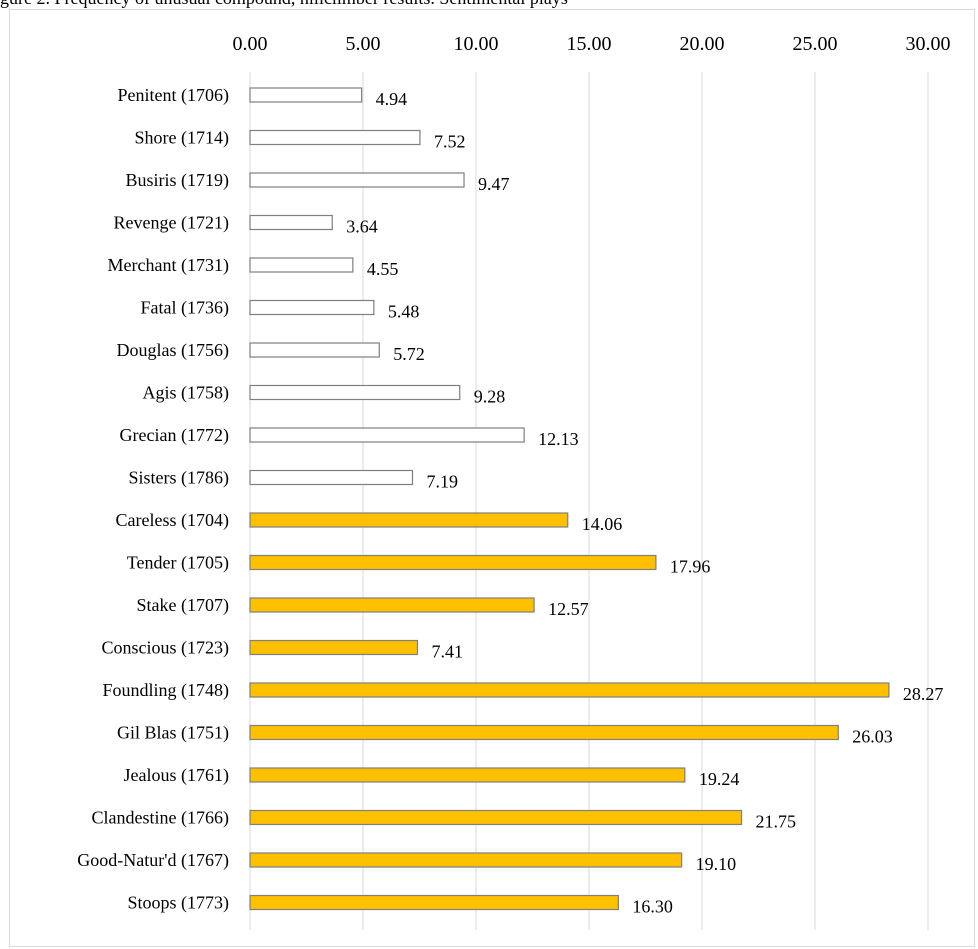  I want to click on value-label: 3.64, so click(362, 227).